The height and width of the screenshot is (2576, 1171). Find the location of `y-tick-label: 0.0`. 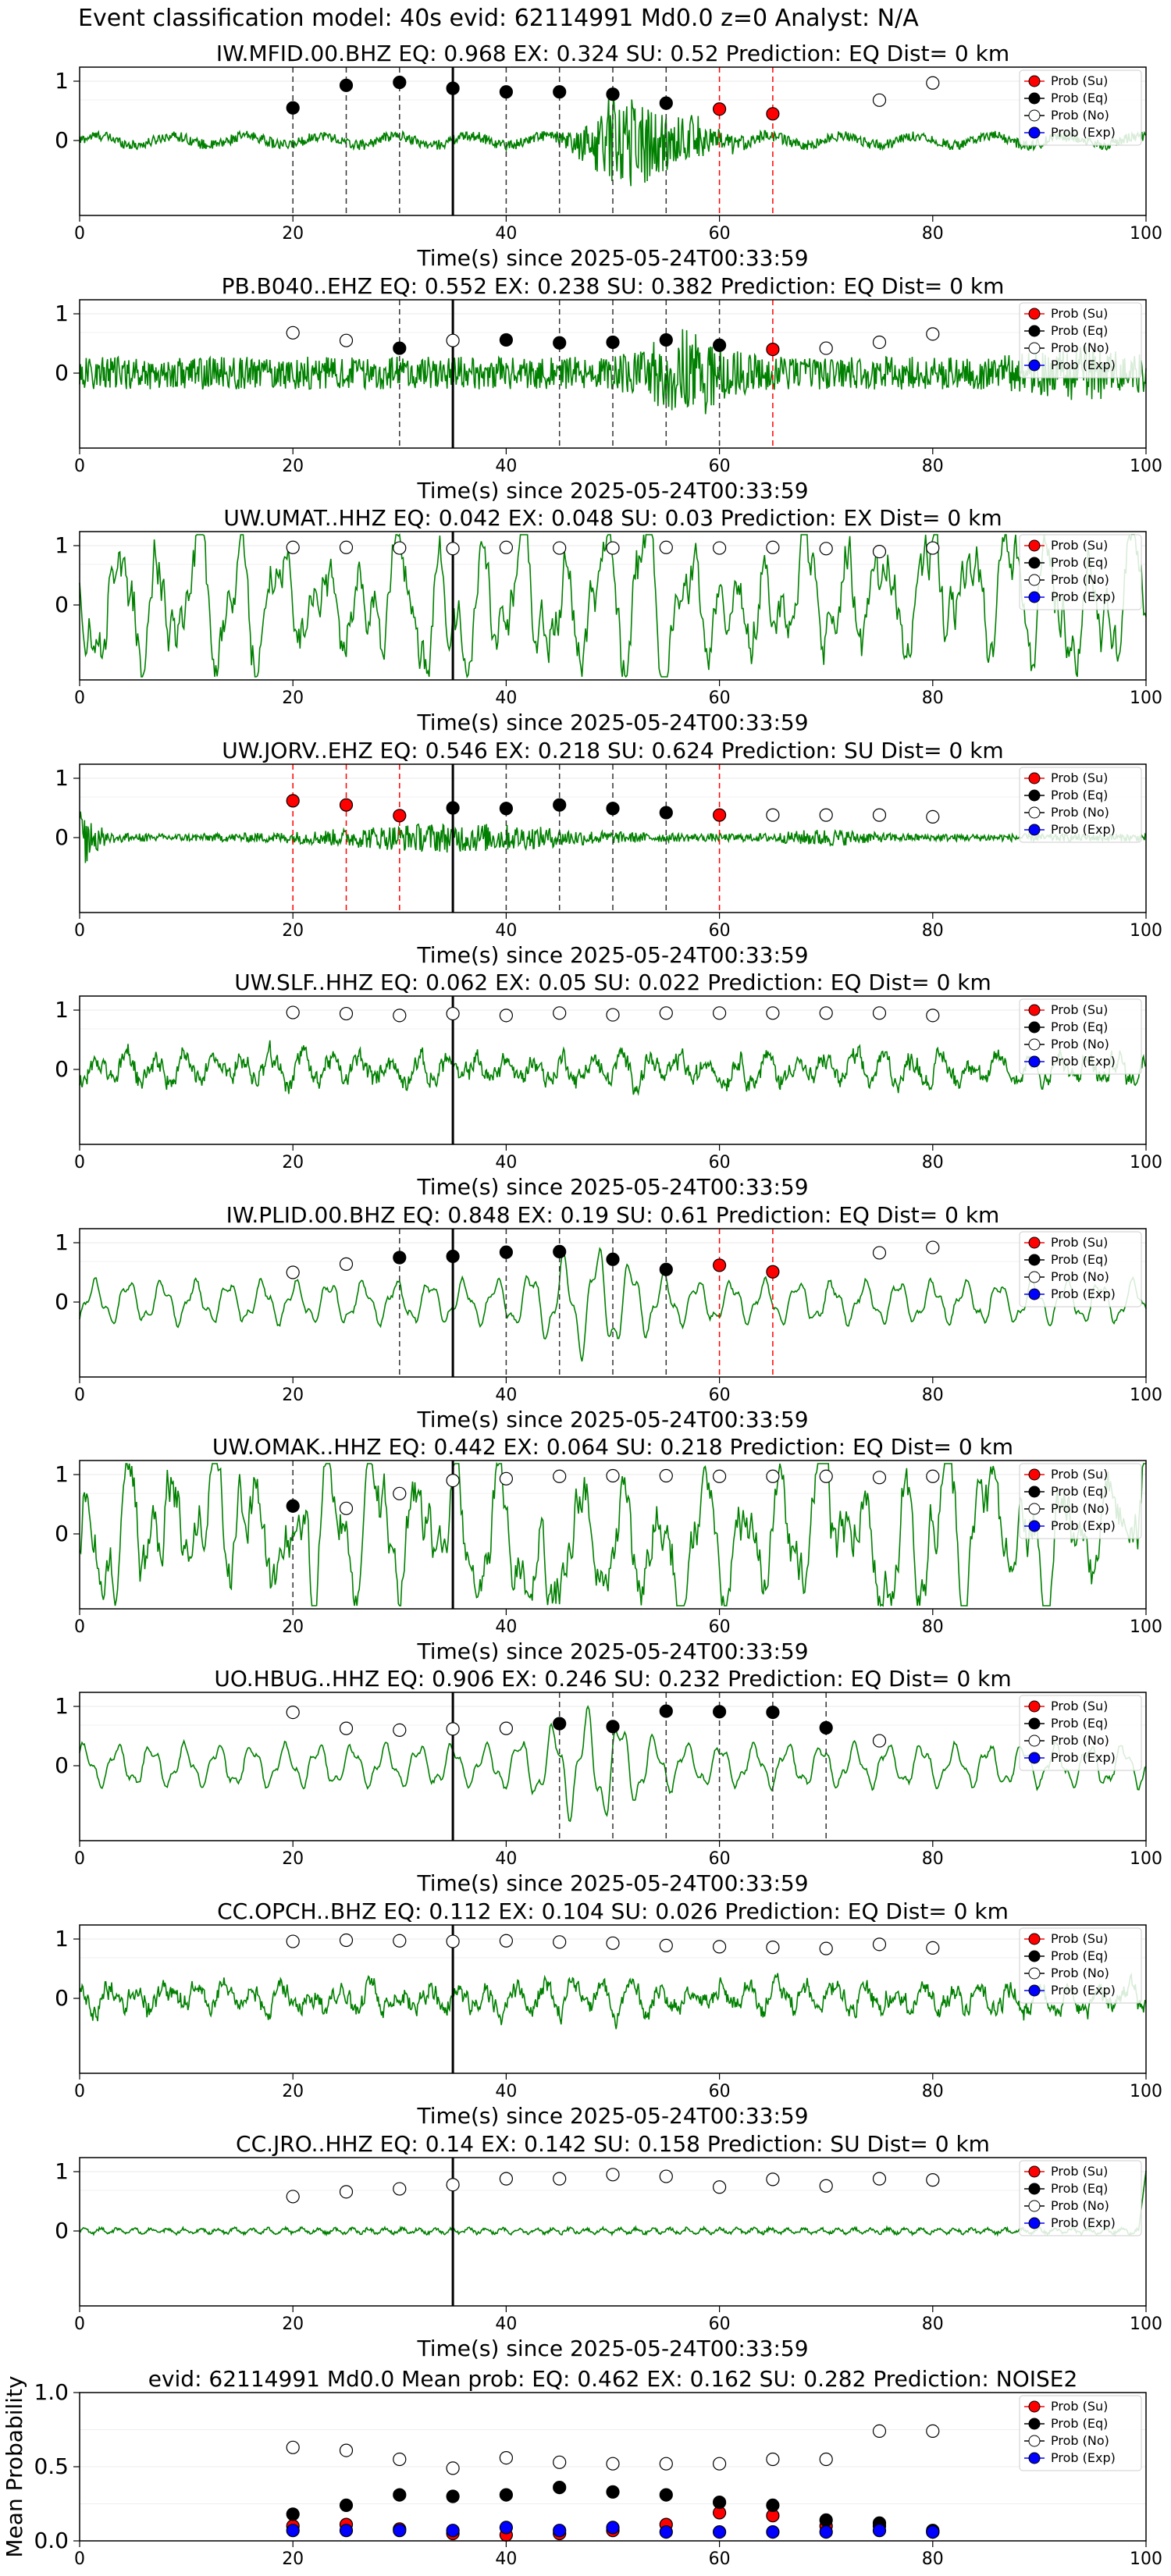

y-tick-label: 0.0 is located at coordinates (51, 2540).